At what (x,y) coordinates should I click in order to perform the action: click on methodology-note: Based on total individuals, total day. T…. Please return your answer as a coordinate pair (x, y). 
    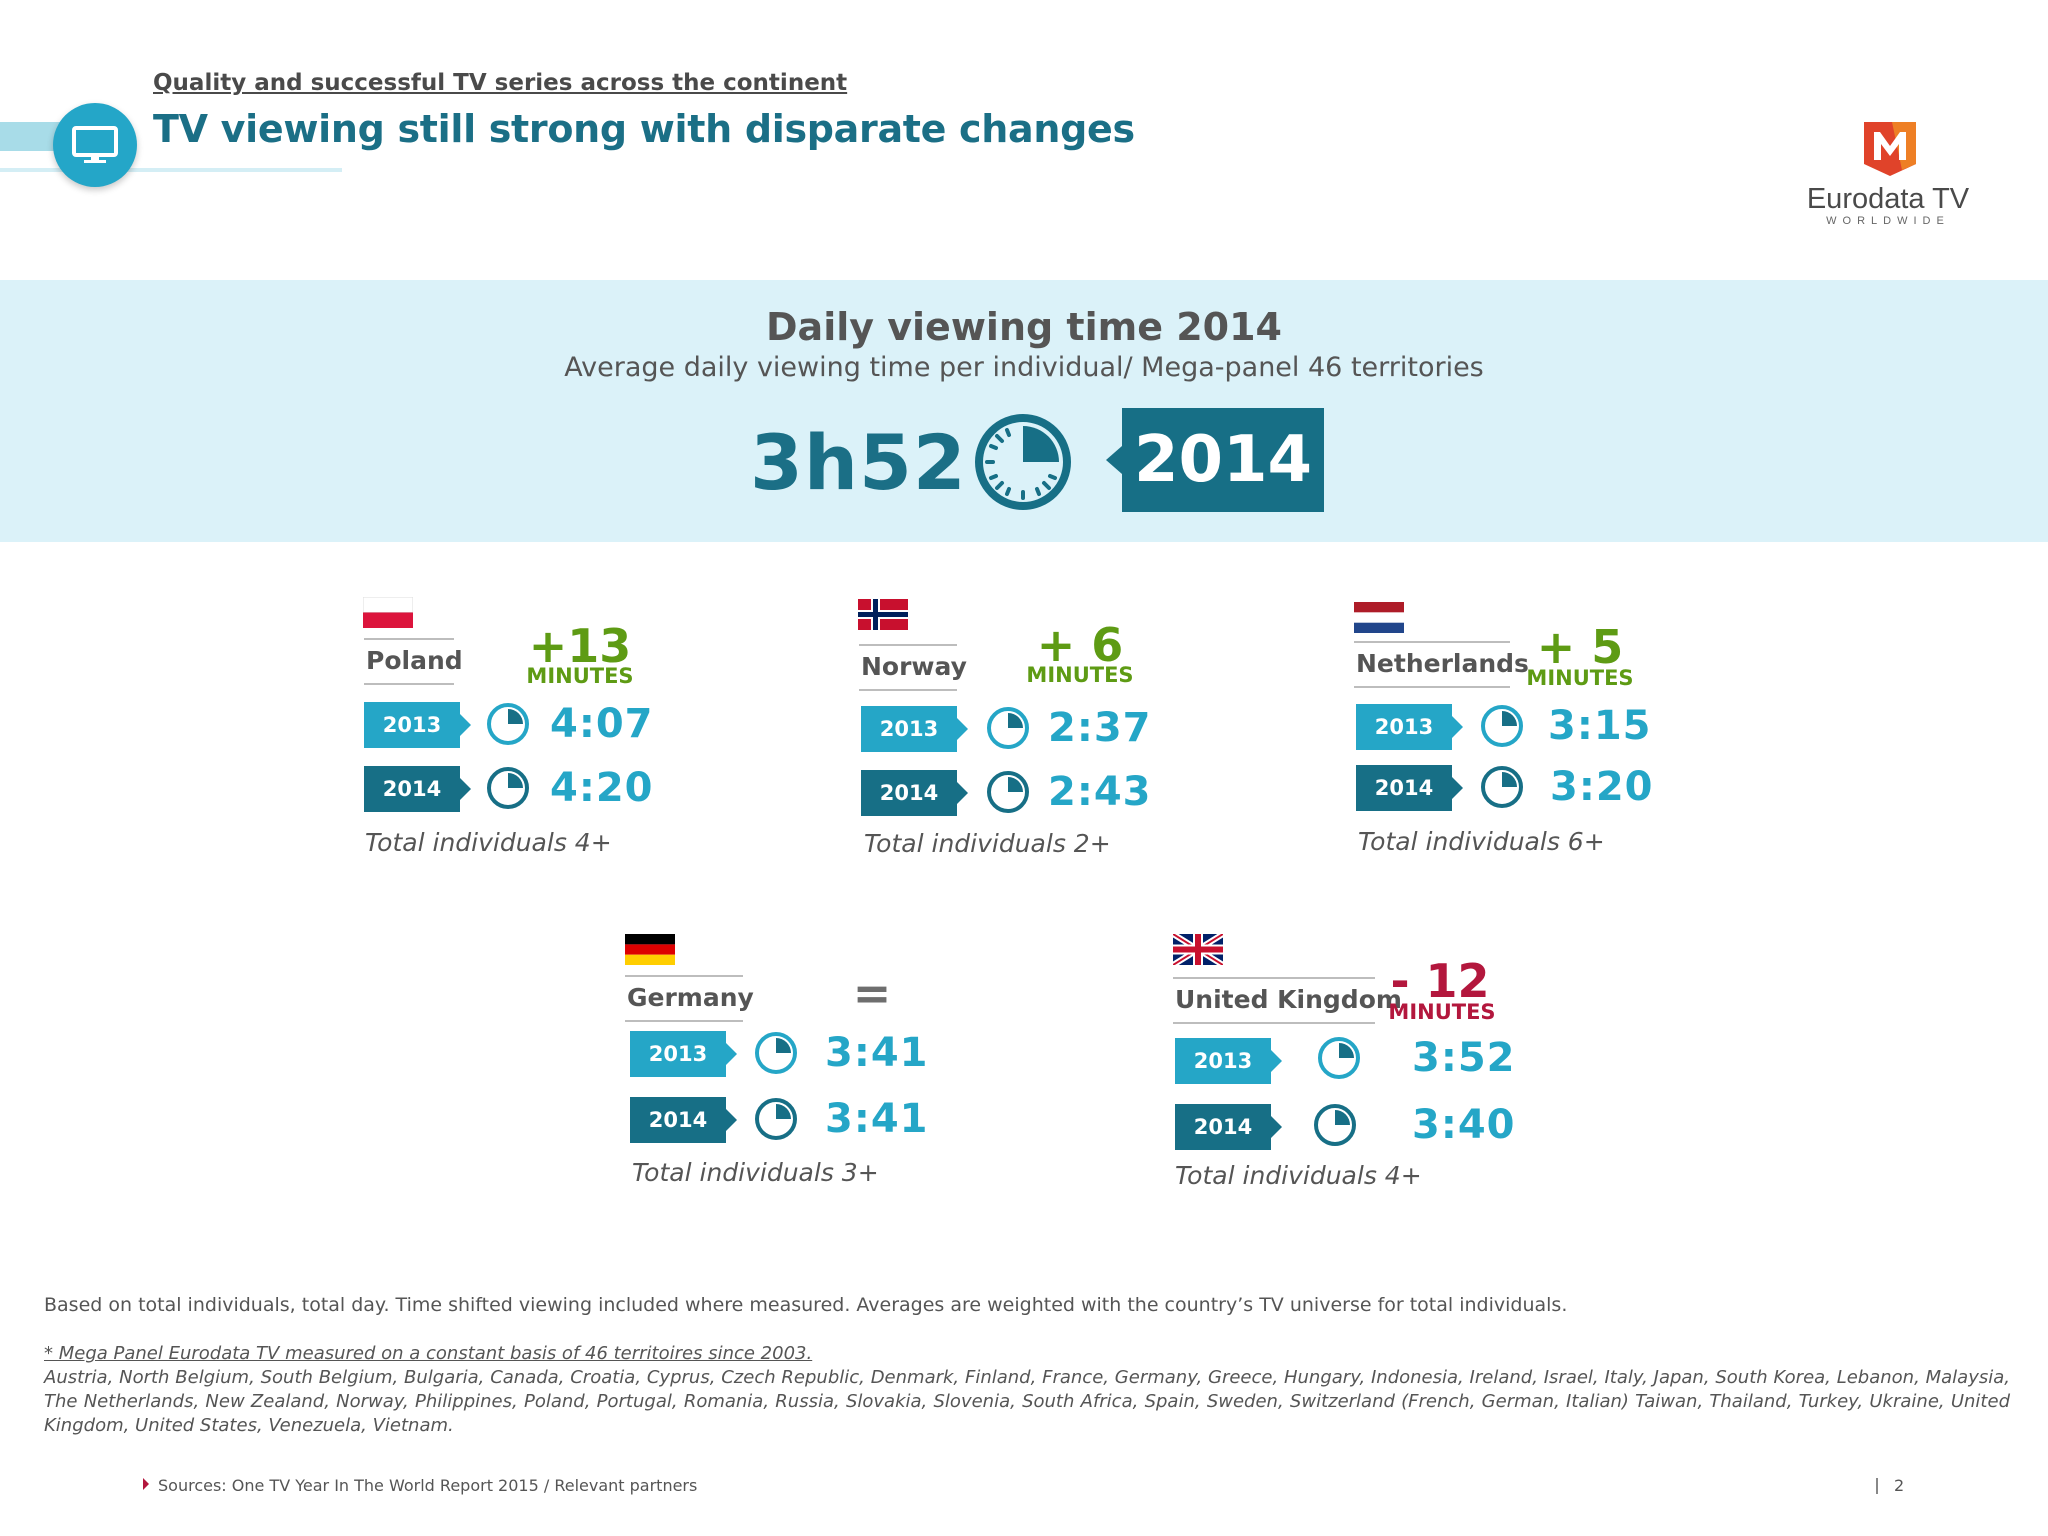
    Looking at the image, I should click on (806, 1305).